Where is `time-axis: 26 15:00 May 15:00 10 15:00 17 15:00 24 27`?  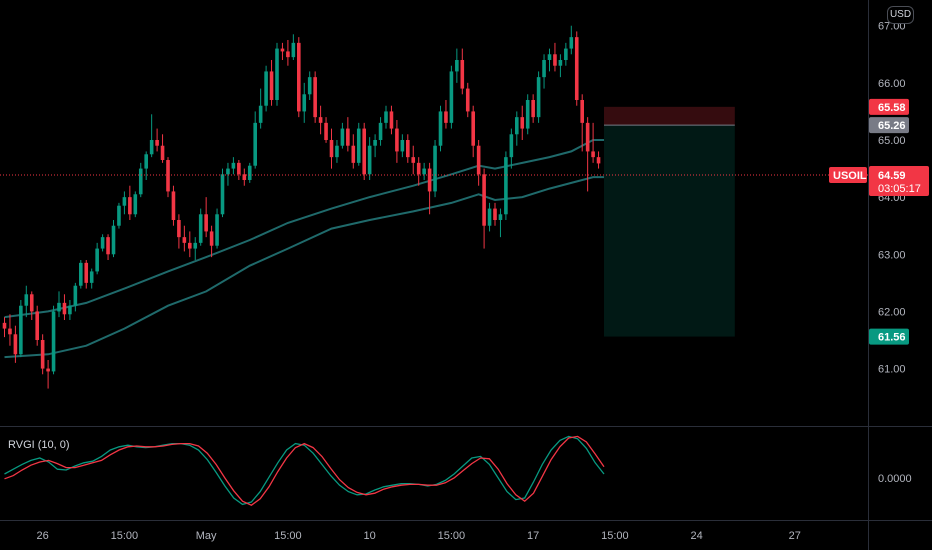 time-axis: 26 15:00 May 15:00 10 15:00 17 15:00 24 27 is located at coordinates (419, 536).